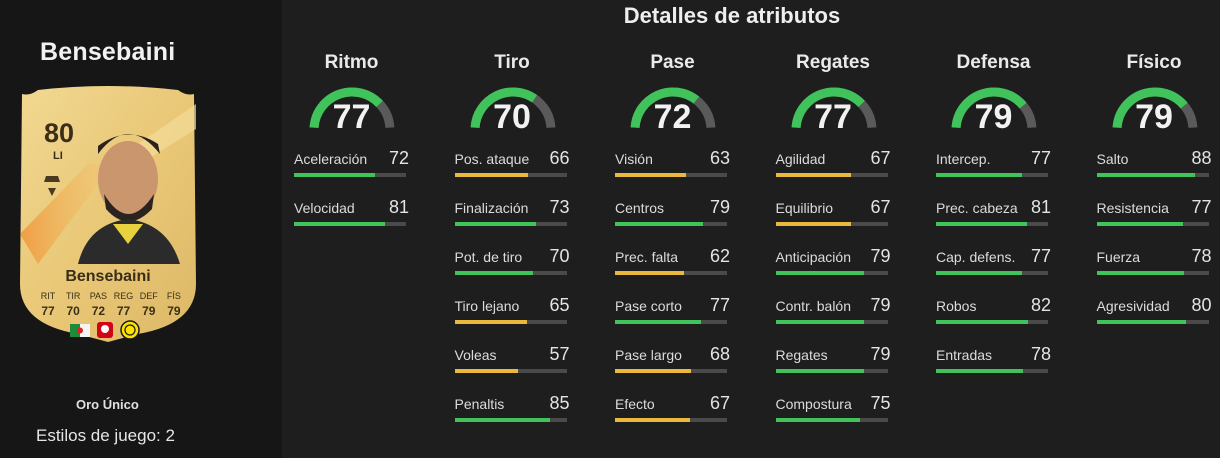  What do you see at coordinates (672, 111) in the screenshot?
I see `category-gauge: 72` at bounding box center [672, 111].